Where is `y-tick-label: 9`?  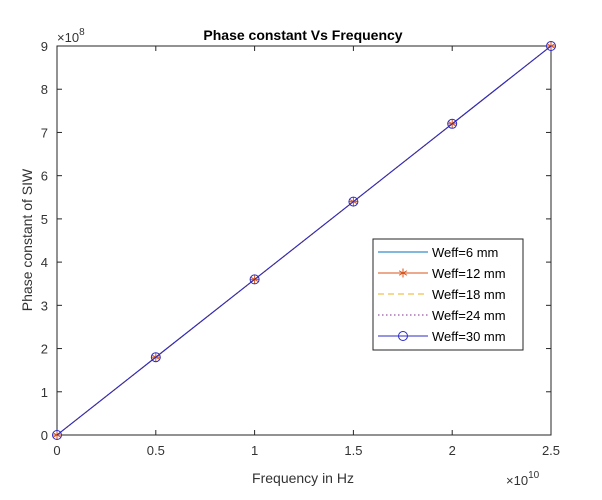
y-tick-label: 9 is located at coordinates (44, 46).